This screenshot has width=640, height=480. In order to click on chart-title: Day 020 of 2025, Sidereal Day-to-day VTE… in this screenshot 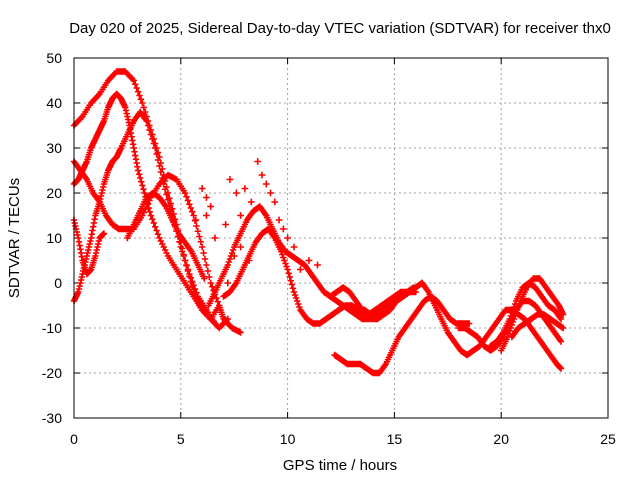, I will do `click(340, 28)`.